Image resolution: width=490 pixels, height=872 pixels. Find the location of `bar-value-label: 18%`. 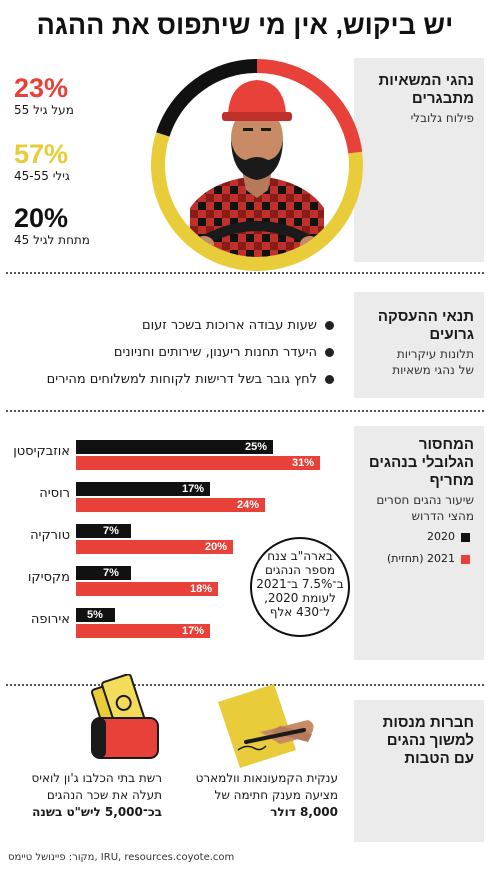

bar-value-label: 18% is located at coordinates (201, 589).